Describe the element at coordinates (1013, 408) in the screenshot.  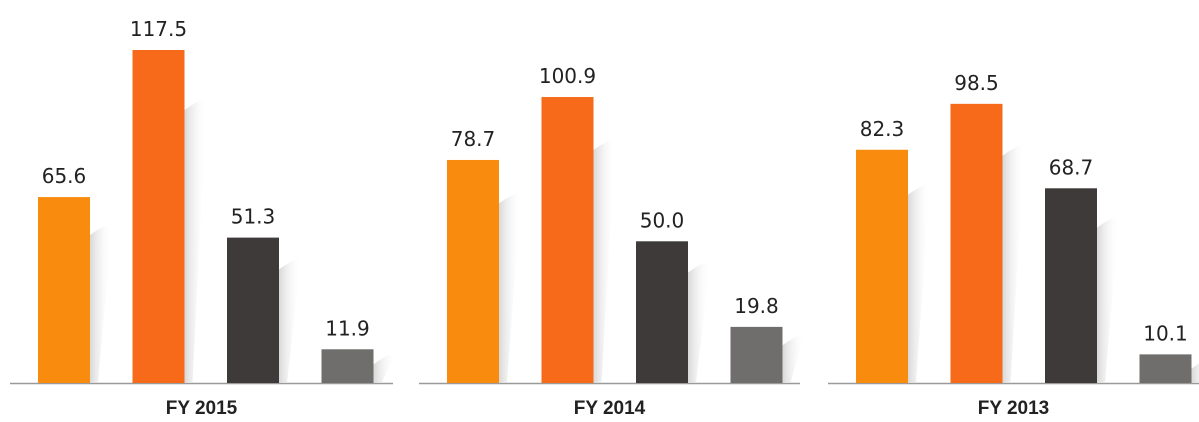
I see `chart-title: FY 2013` at that location.